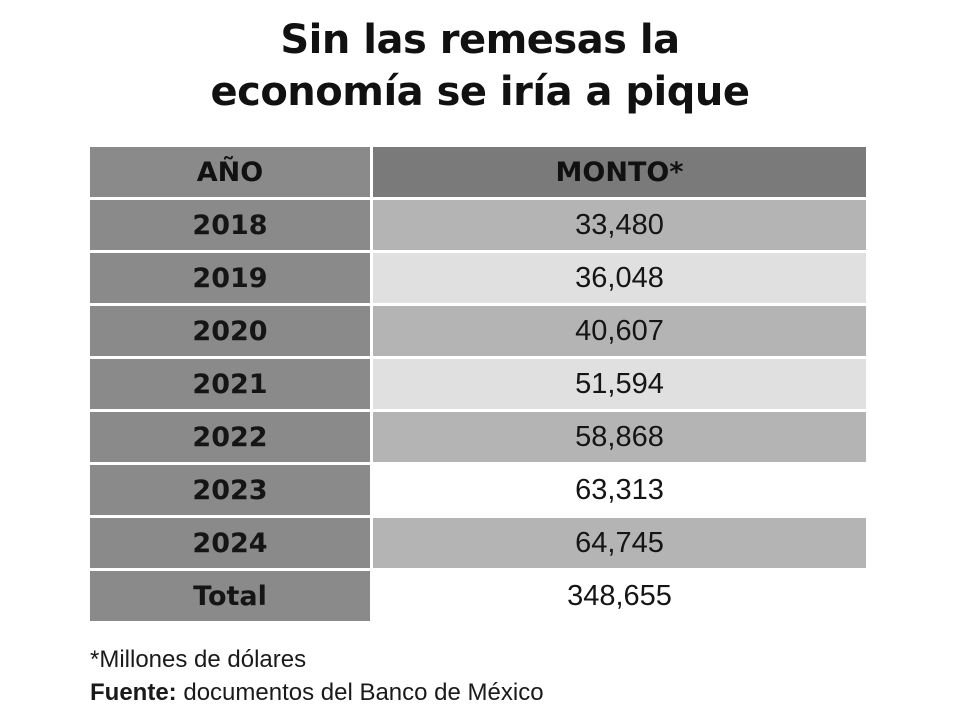 This screenshot has height=720, width=960. I want to click on row-year: 2018, so click(230, 225).